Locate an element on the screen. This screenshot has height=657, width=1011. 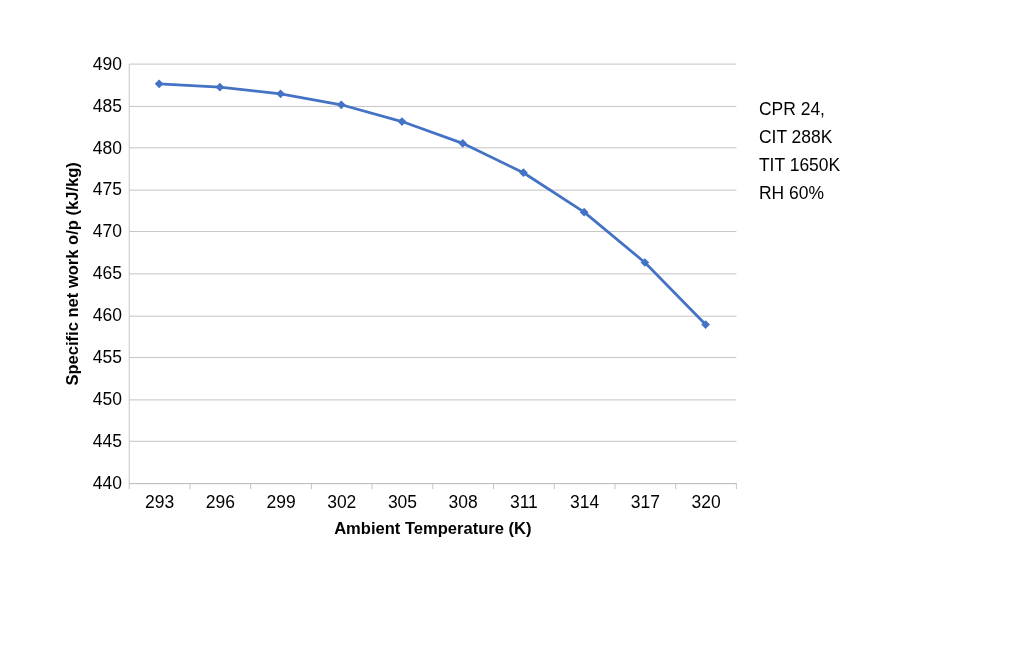
x-tick-label: 302 is located at coordinates (342, 502).